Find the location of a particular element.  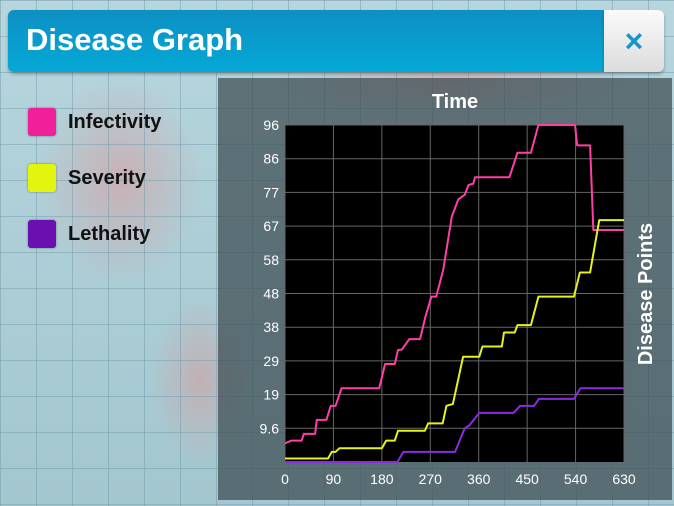

legend-item-lethality: Lethality is located at coordinates (94, 234).